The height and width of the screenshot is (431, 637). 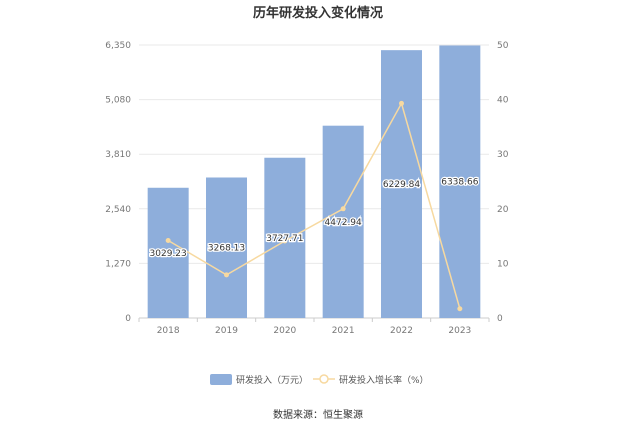 I want to click on legend-line-marker, so click(x=324, y=379).